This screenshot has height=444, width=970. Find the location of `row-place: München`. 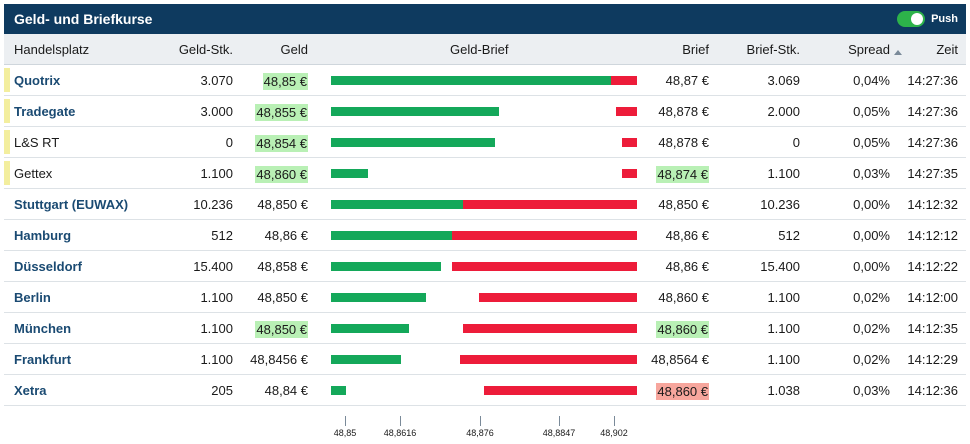

row-place: München is located at coordinates (43, 328).